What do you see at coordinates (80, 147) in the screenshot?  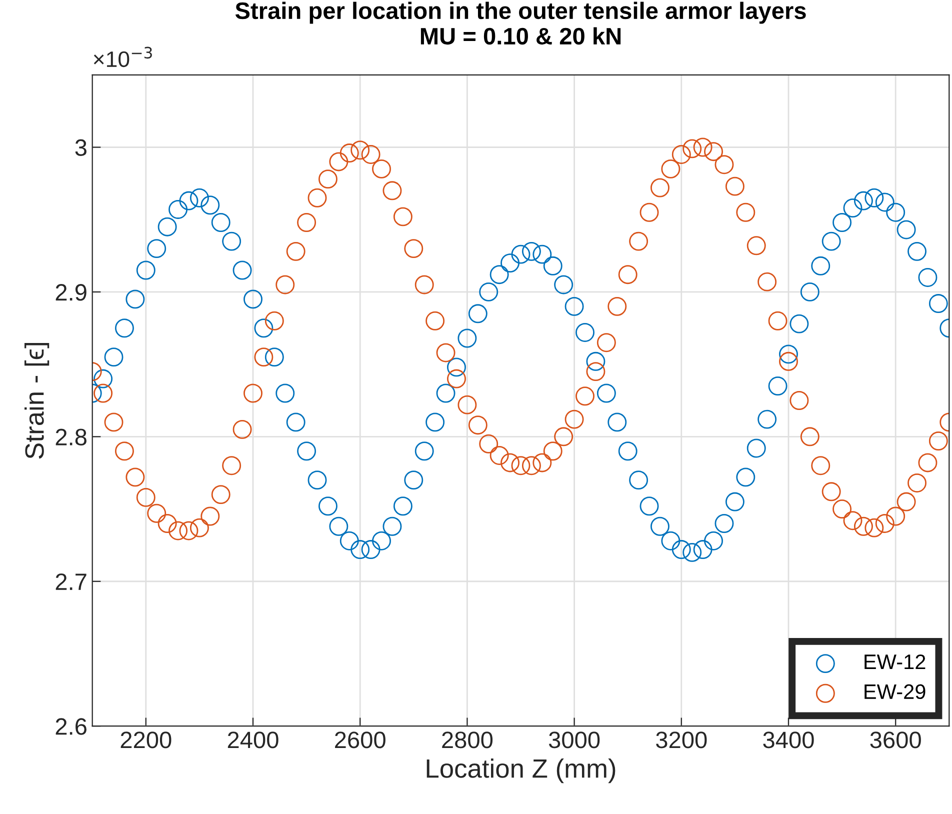 I see `y-tick-label: 3` at bounding box center [80, 147].